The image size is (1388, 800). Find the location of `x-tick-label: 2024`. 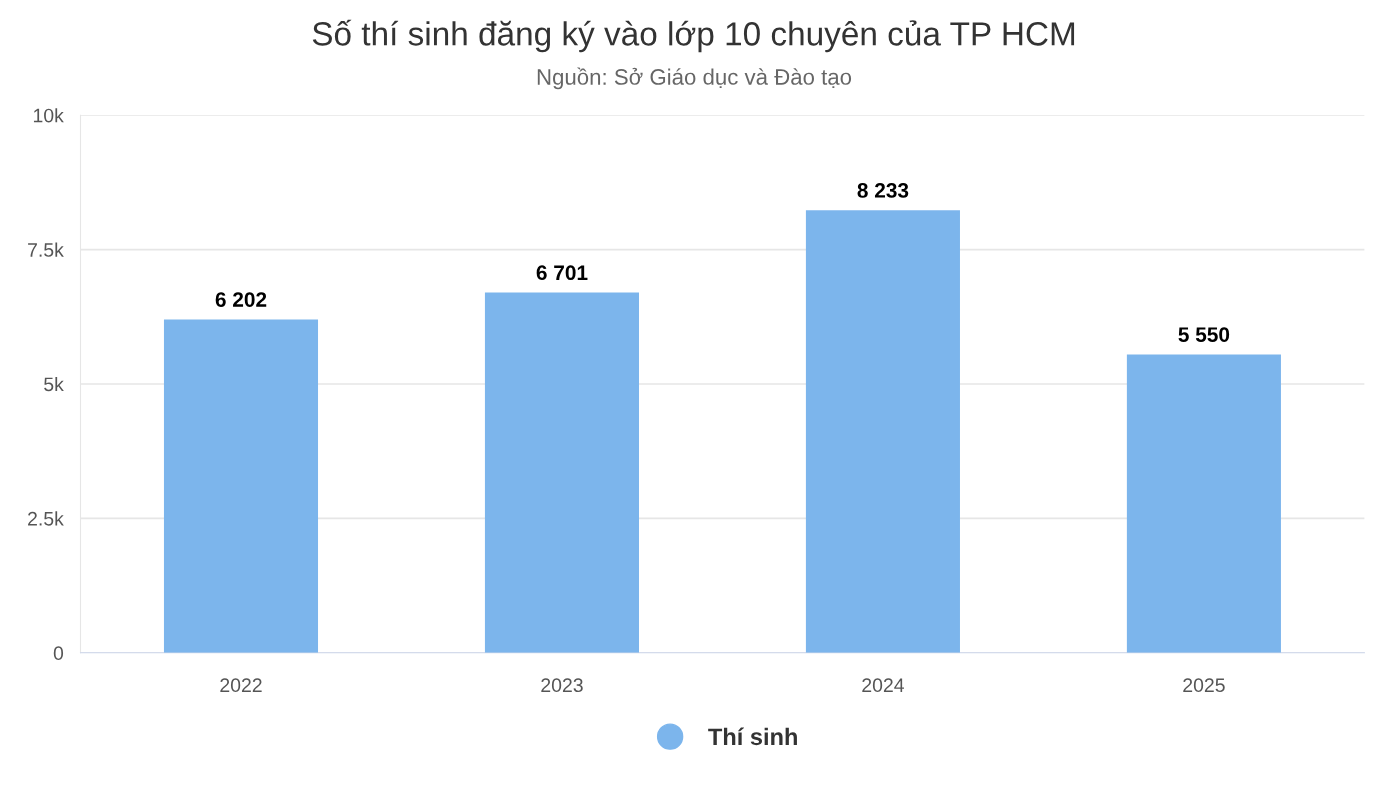

x-tick-label: 2024 is located at coordinates (883, 685).